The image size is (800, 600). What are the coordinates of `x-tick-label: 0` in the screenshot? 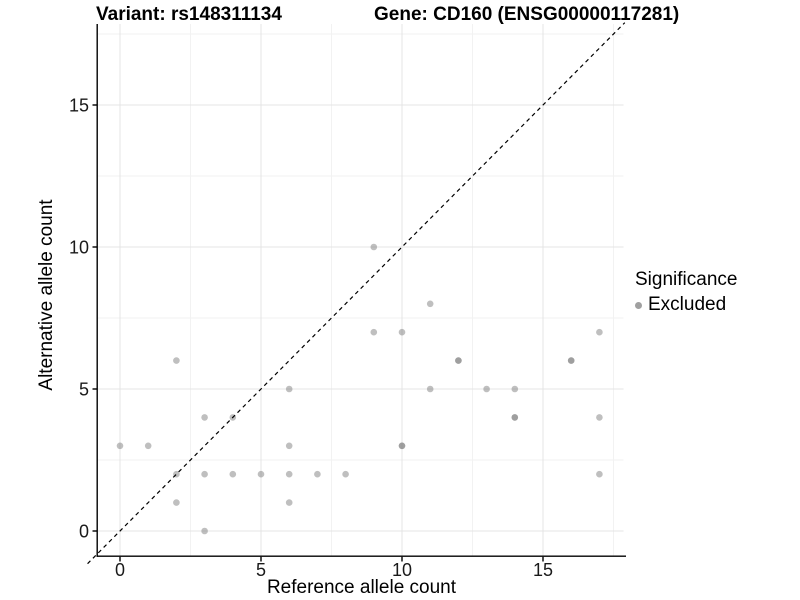 It's located at (120, 570).